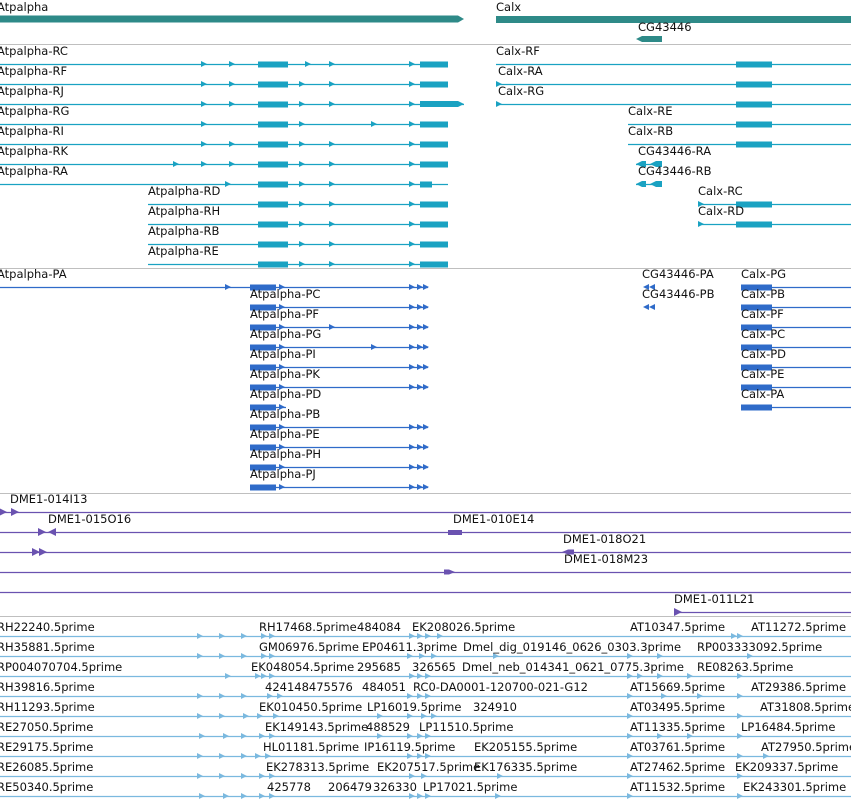 Image resolution: width=851 pixels, height=801 pixels. What do you see at coordinates (799, 627) in the screenshot?
I see `feature-label-at11272-5prime: AT11272.5prime` at bounding box center [799, 627].